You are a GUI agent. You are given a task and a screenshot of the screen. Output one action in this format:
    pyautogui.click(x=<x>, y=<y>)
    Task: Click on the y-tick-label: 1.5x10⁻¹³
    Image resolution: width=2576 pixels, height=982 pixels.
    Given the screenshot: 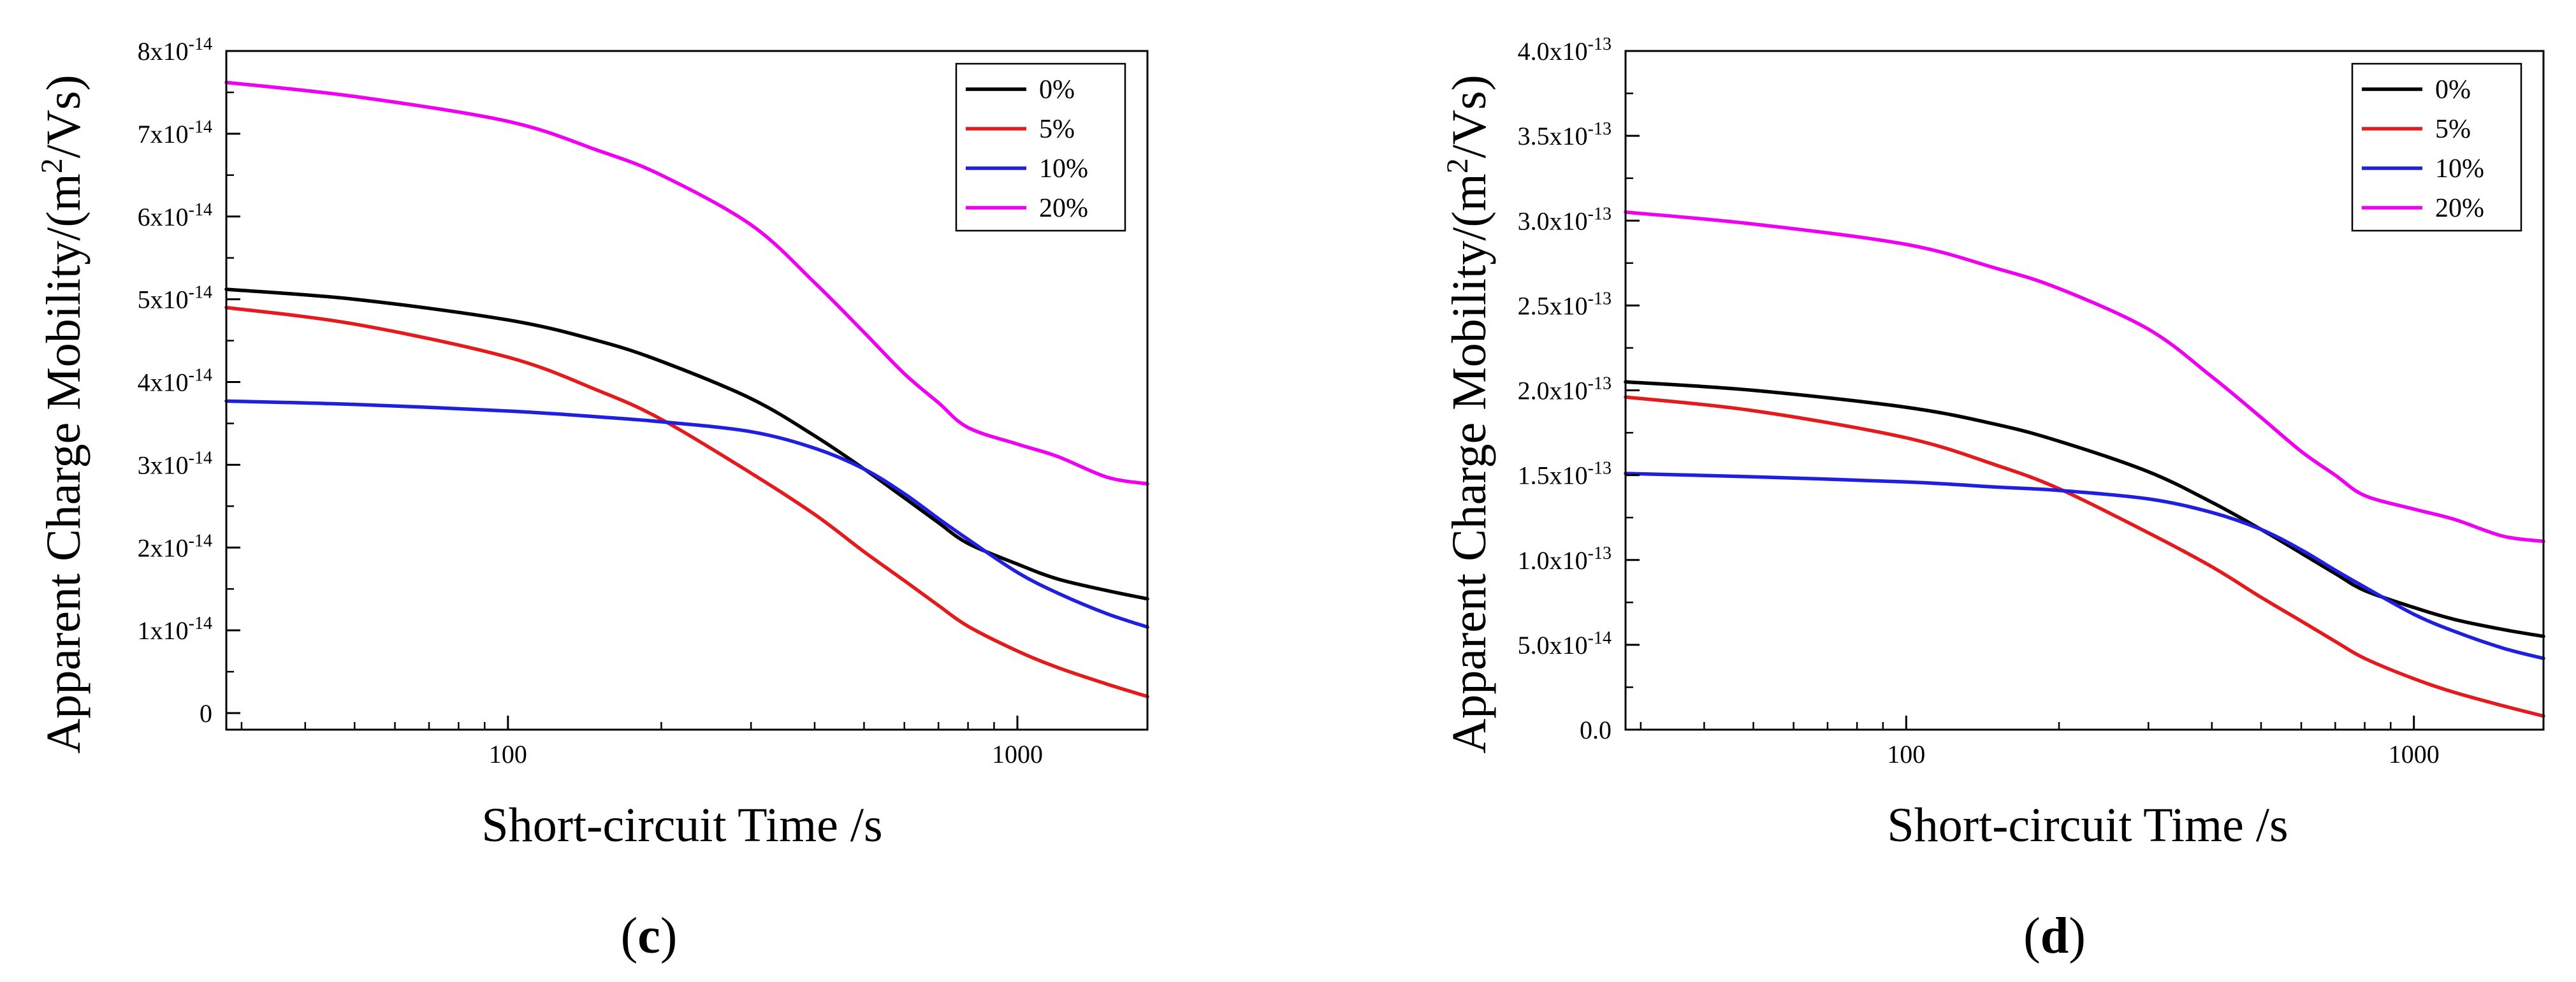 What is the action you would take?
    pyautogui.click(x=1565, y=474)
    